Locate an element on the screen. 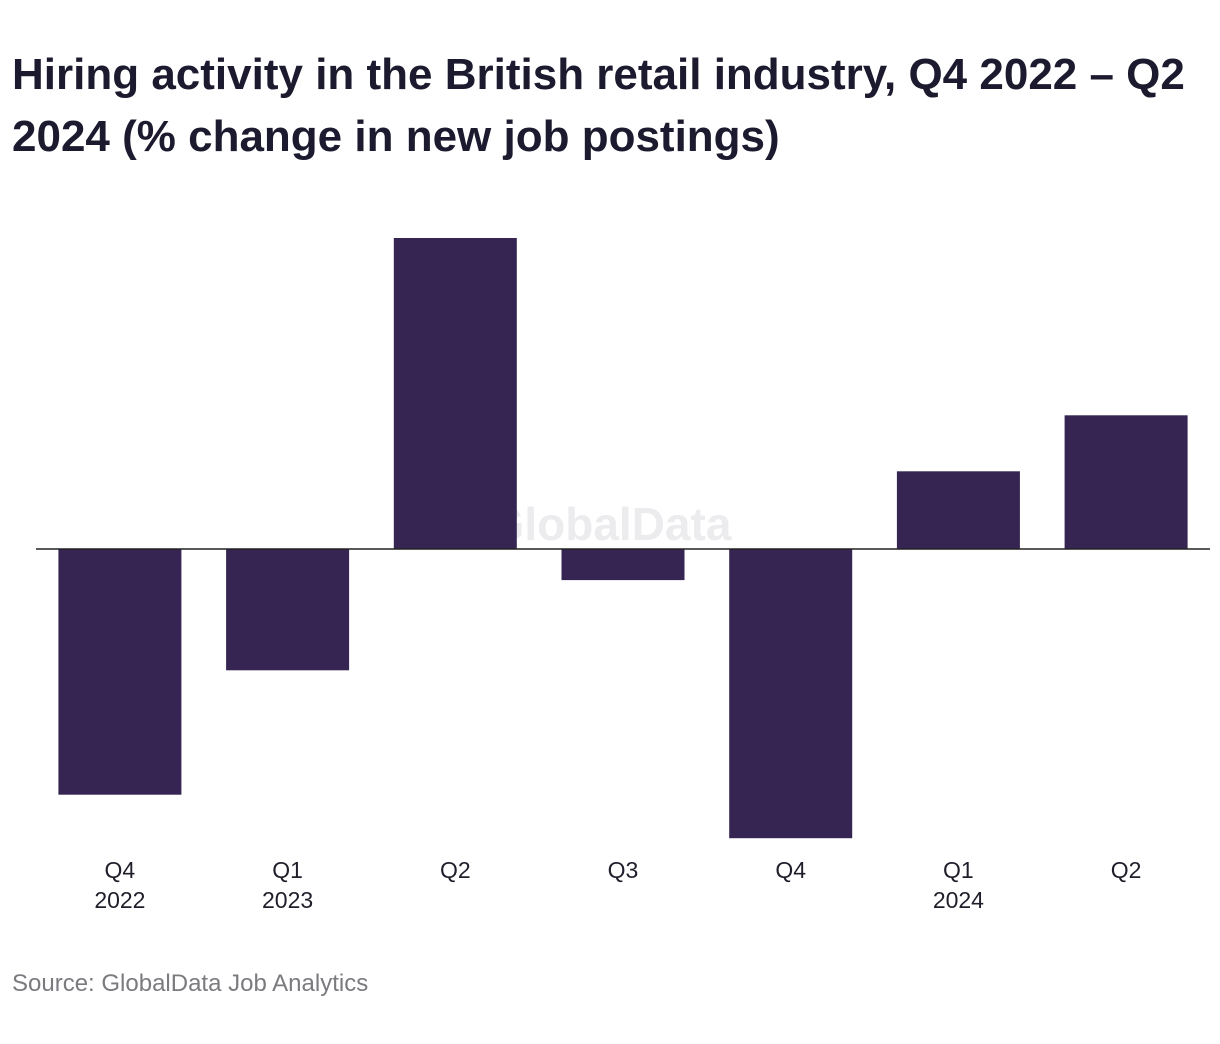  x-axis-ticks: Q4 2022 Q1 2023 Q2 Q3 Q4 Q1 2024 Q2 is located at coordinates (617, 885).